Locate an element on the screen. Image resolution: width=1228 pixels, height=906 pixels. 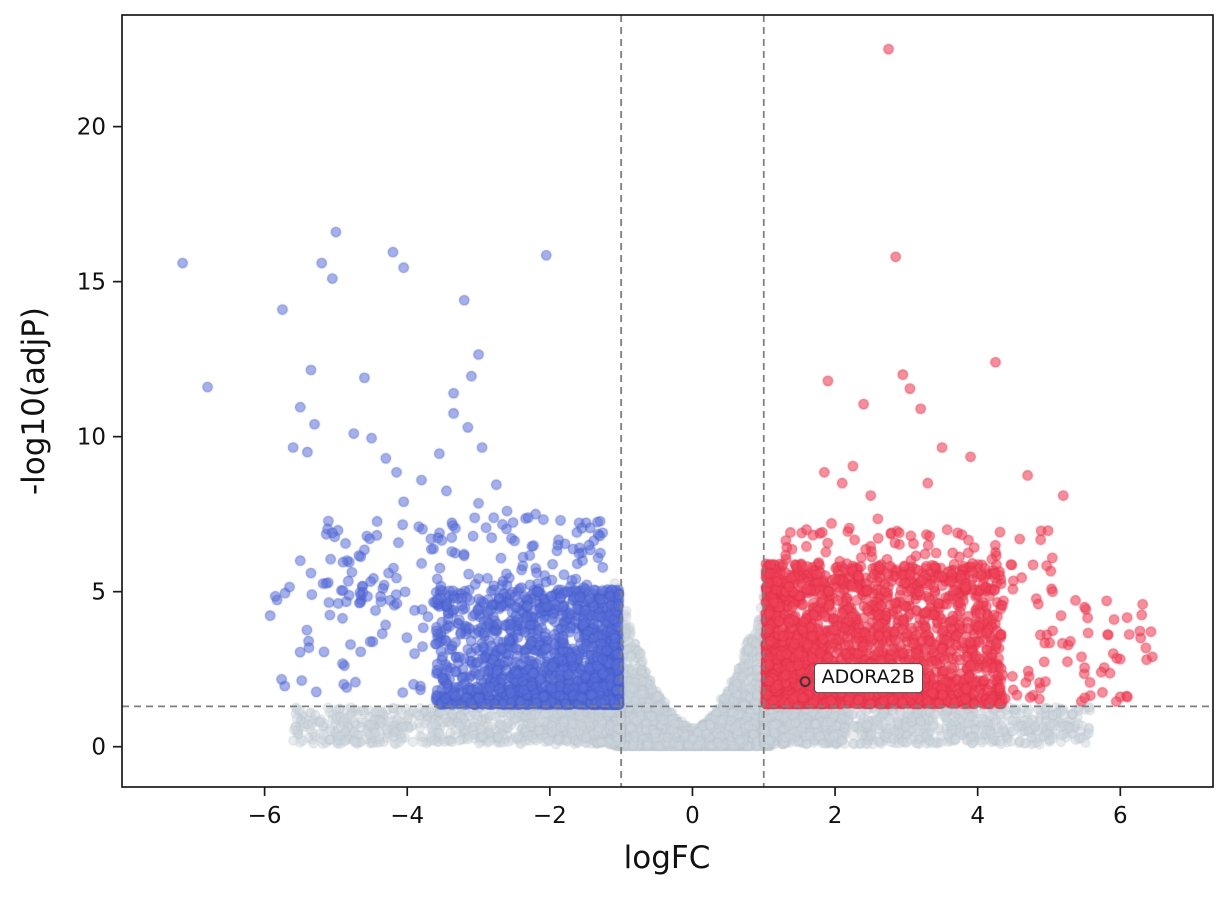
x-tick-label: −6 is located at coordinates (265, 816).